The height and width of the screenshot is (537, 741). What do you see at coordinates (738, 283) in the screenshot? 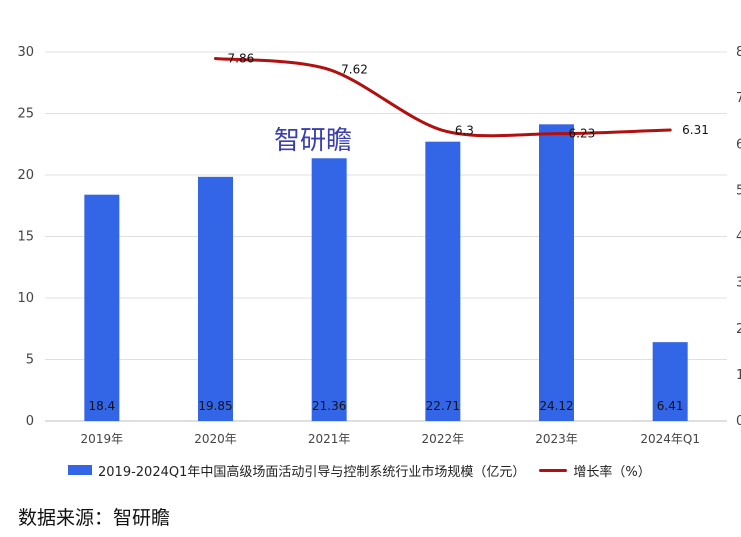
I see `y2-tick-label: 3` at bounding box center [738, 283].